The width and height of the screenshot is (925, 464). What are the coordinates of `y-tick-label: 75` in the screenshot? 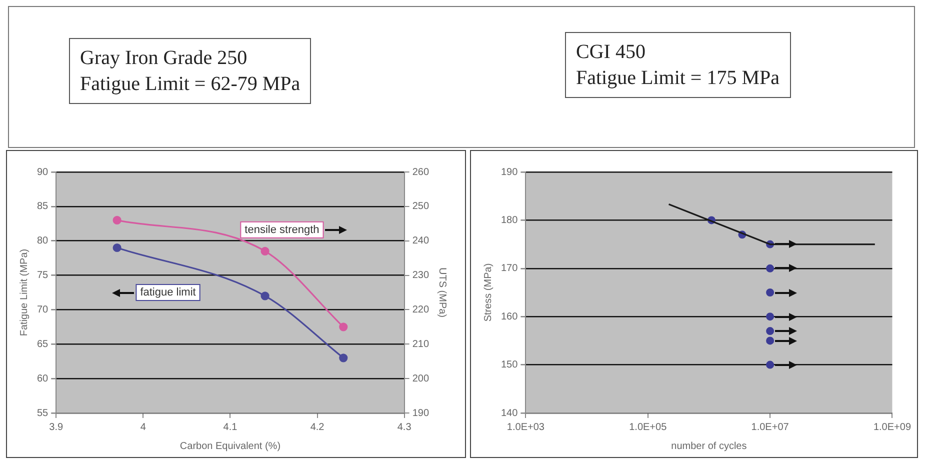 It's located at (43, 276).